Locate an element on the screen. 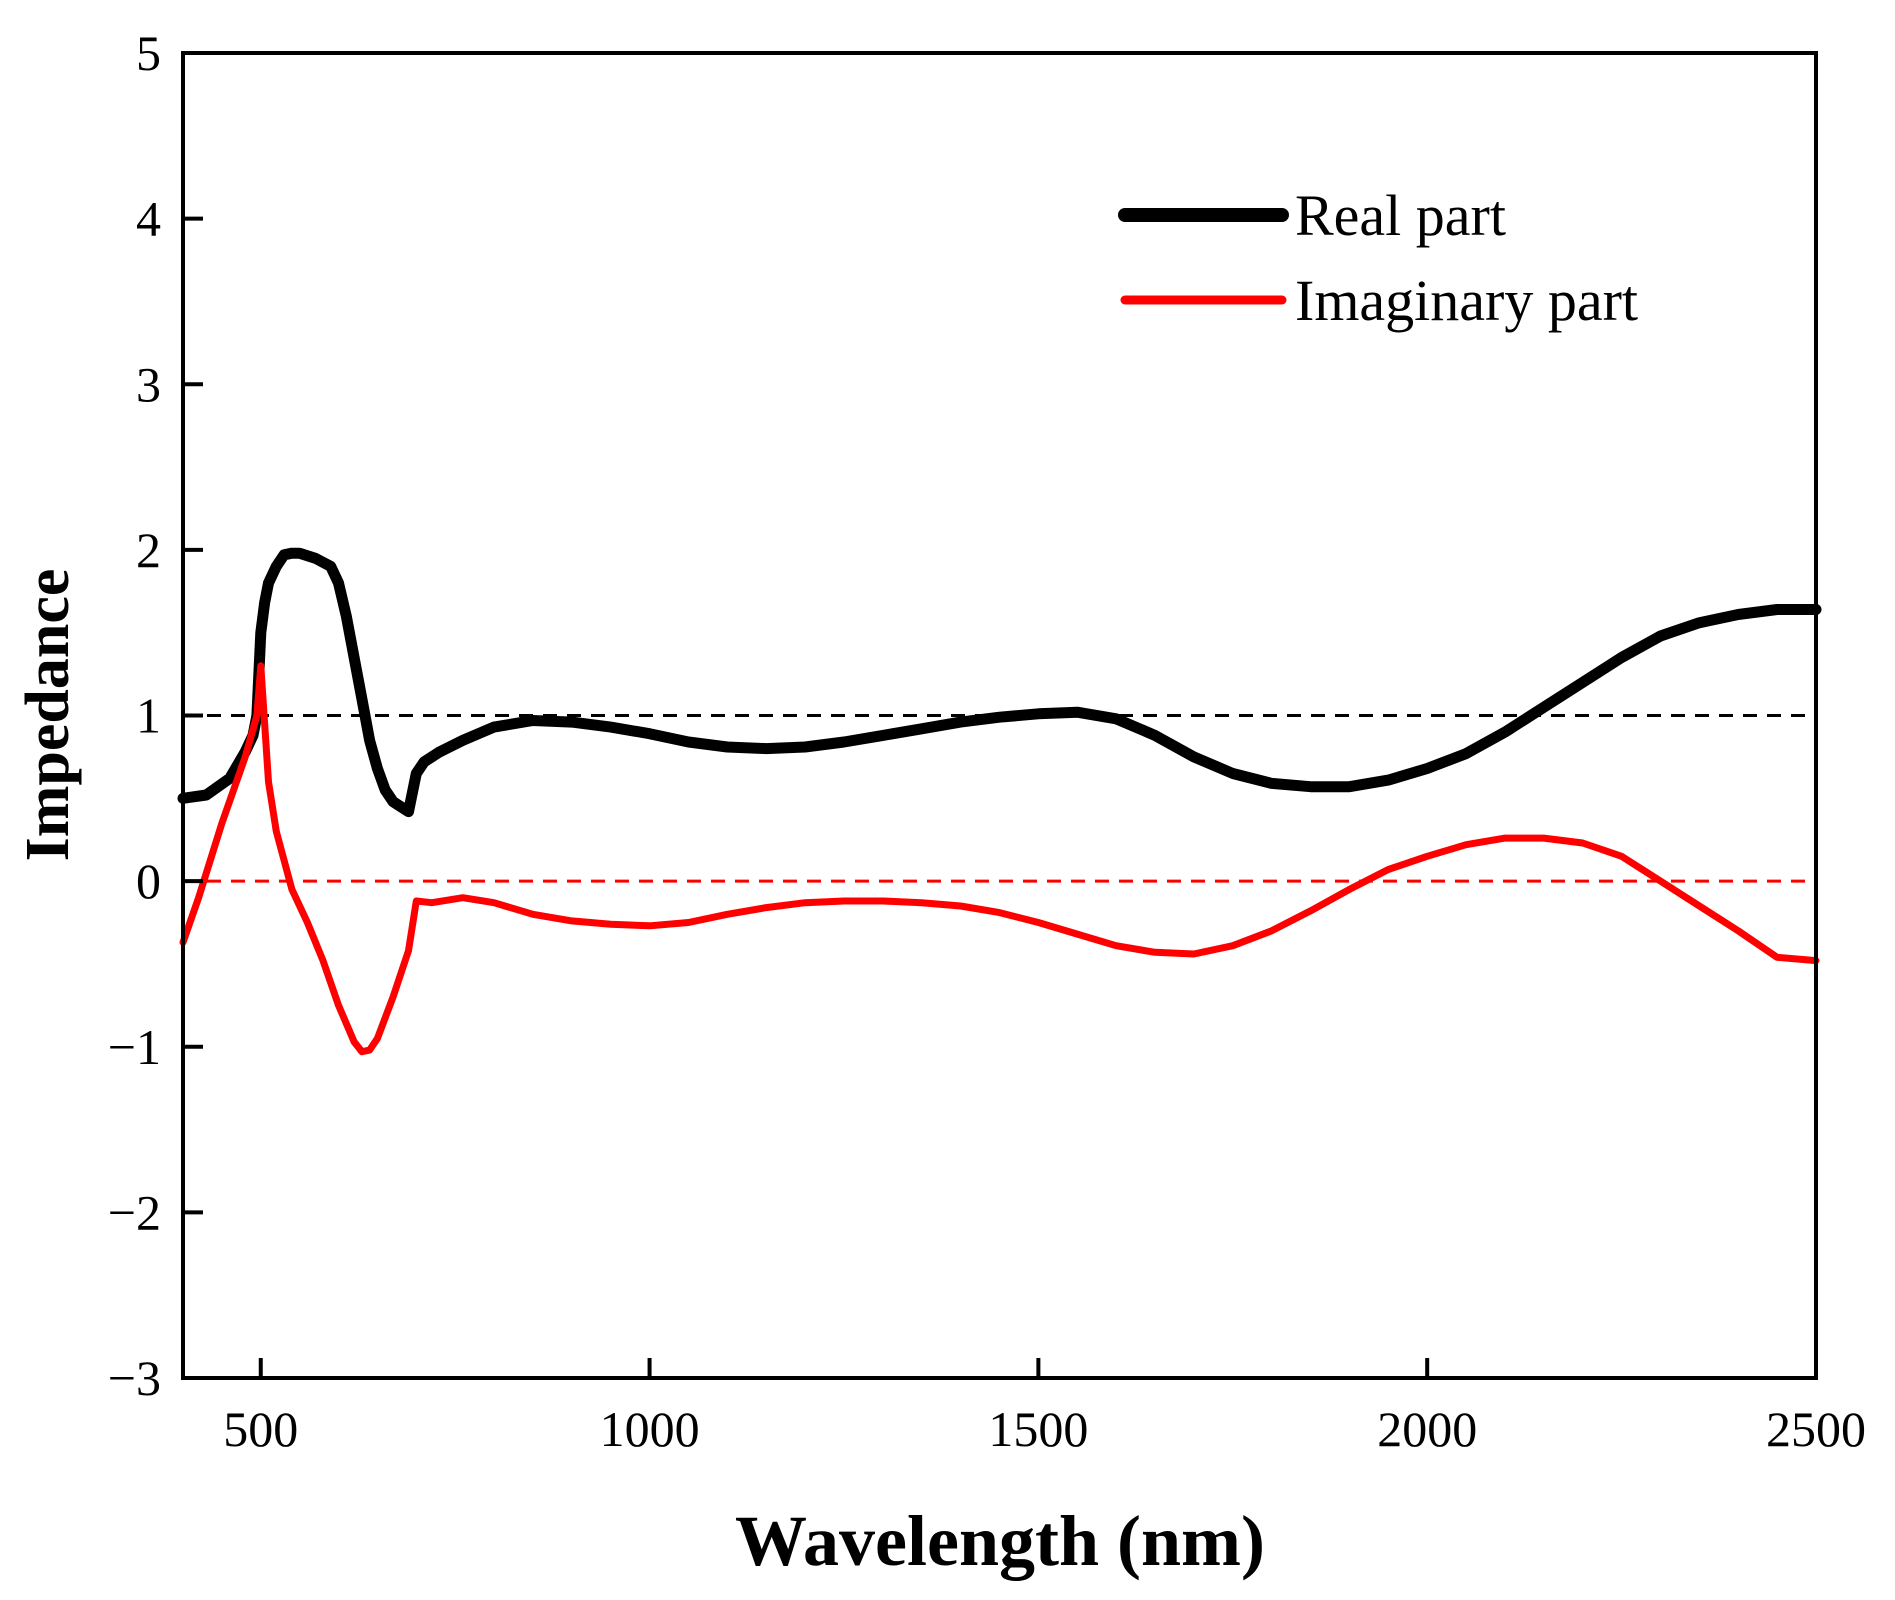 The height and width of the screenshot is (1600, 1895). x-tick-label: 2000 is located at coordinates (1427, 1429).